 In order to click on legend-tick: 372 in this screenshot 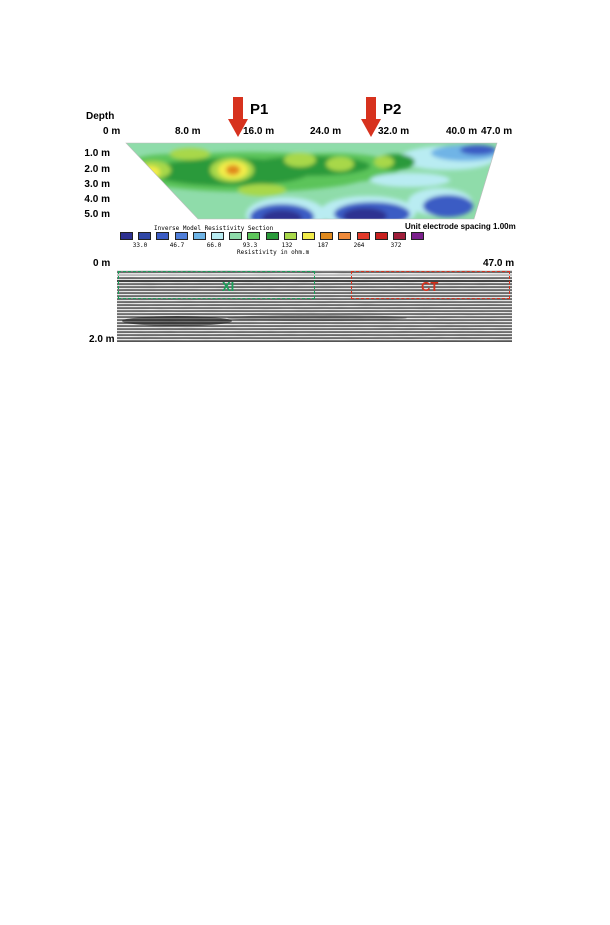, I will do `click(396, 245)`.